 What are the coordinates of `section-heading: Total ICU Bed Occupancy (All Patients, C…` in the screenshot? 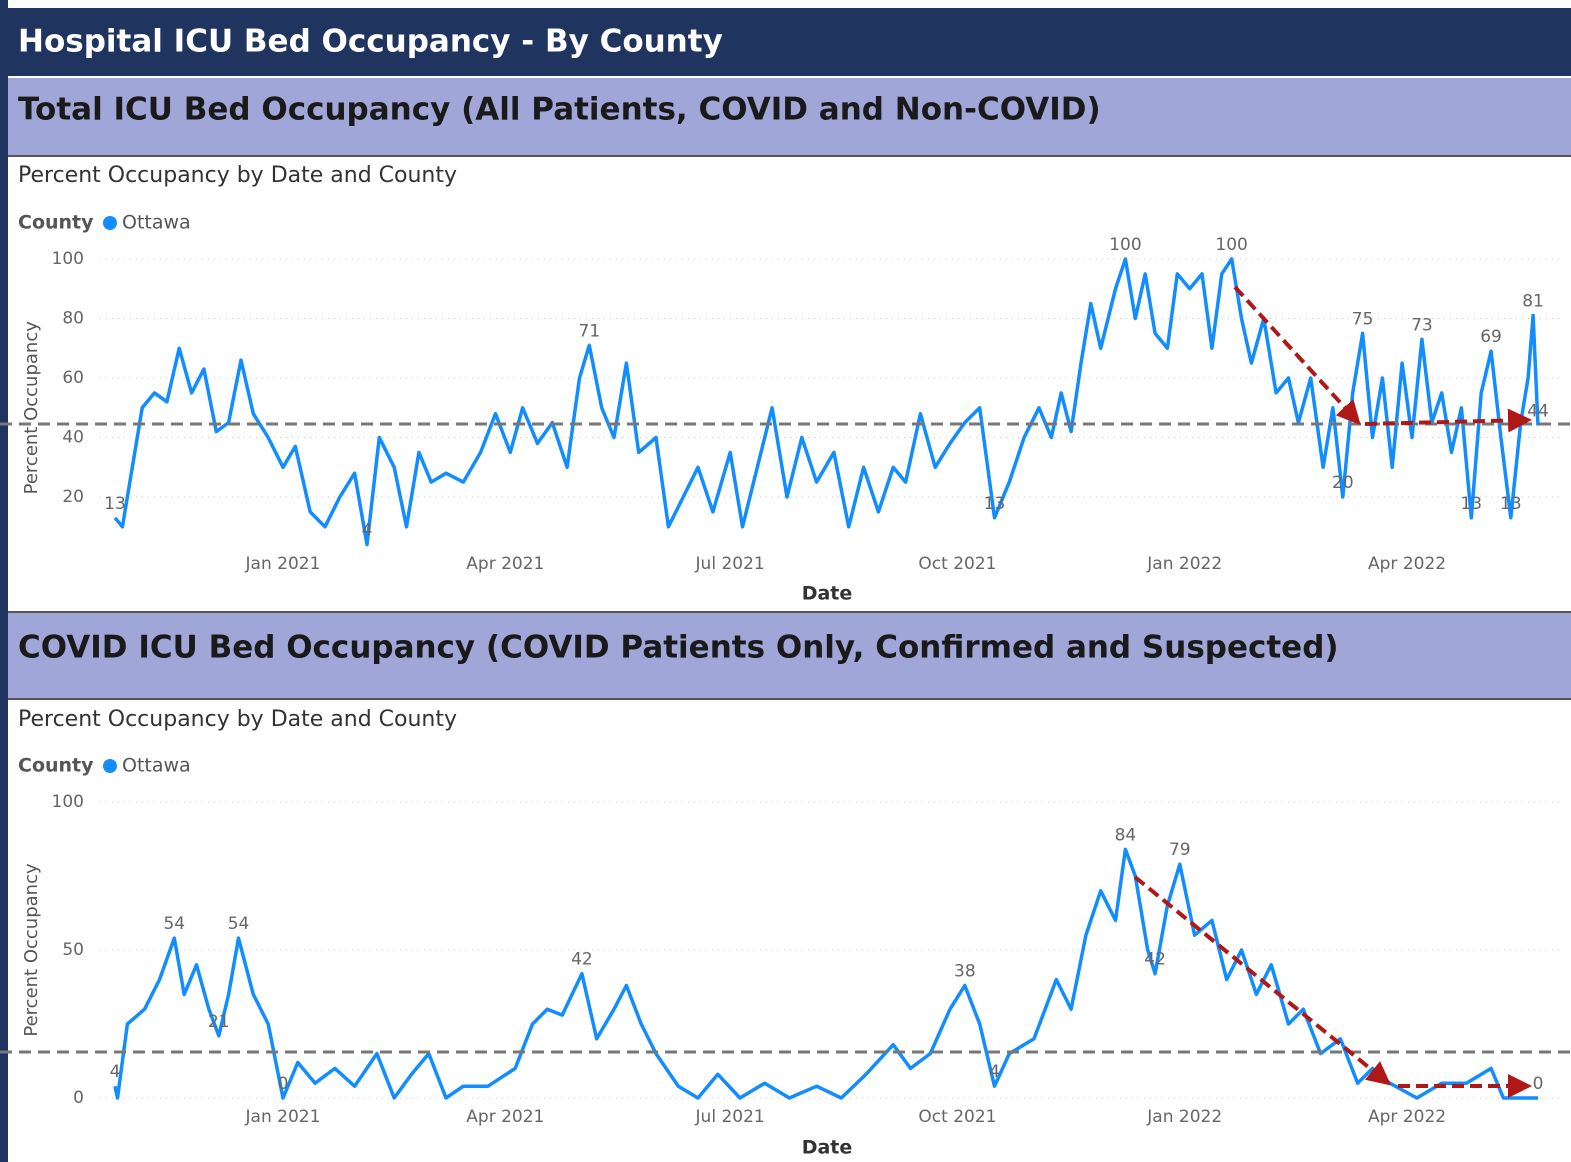 It's located at (559, 110).